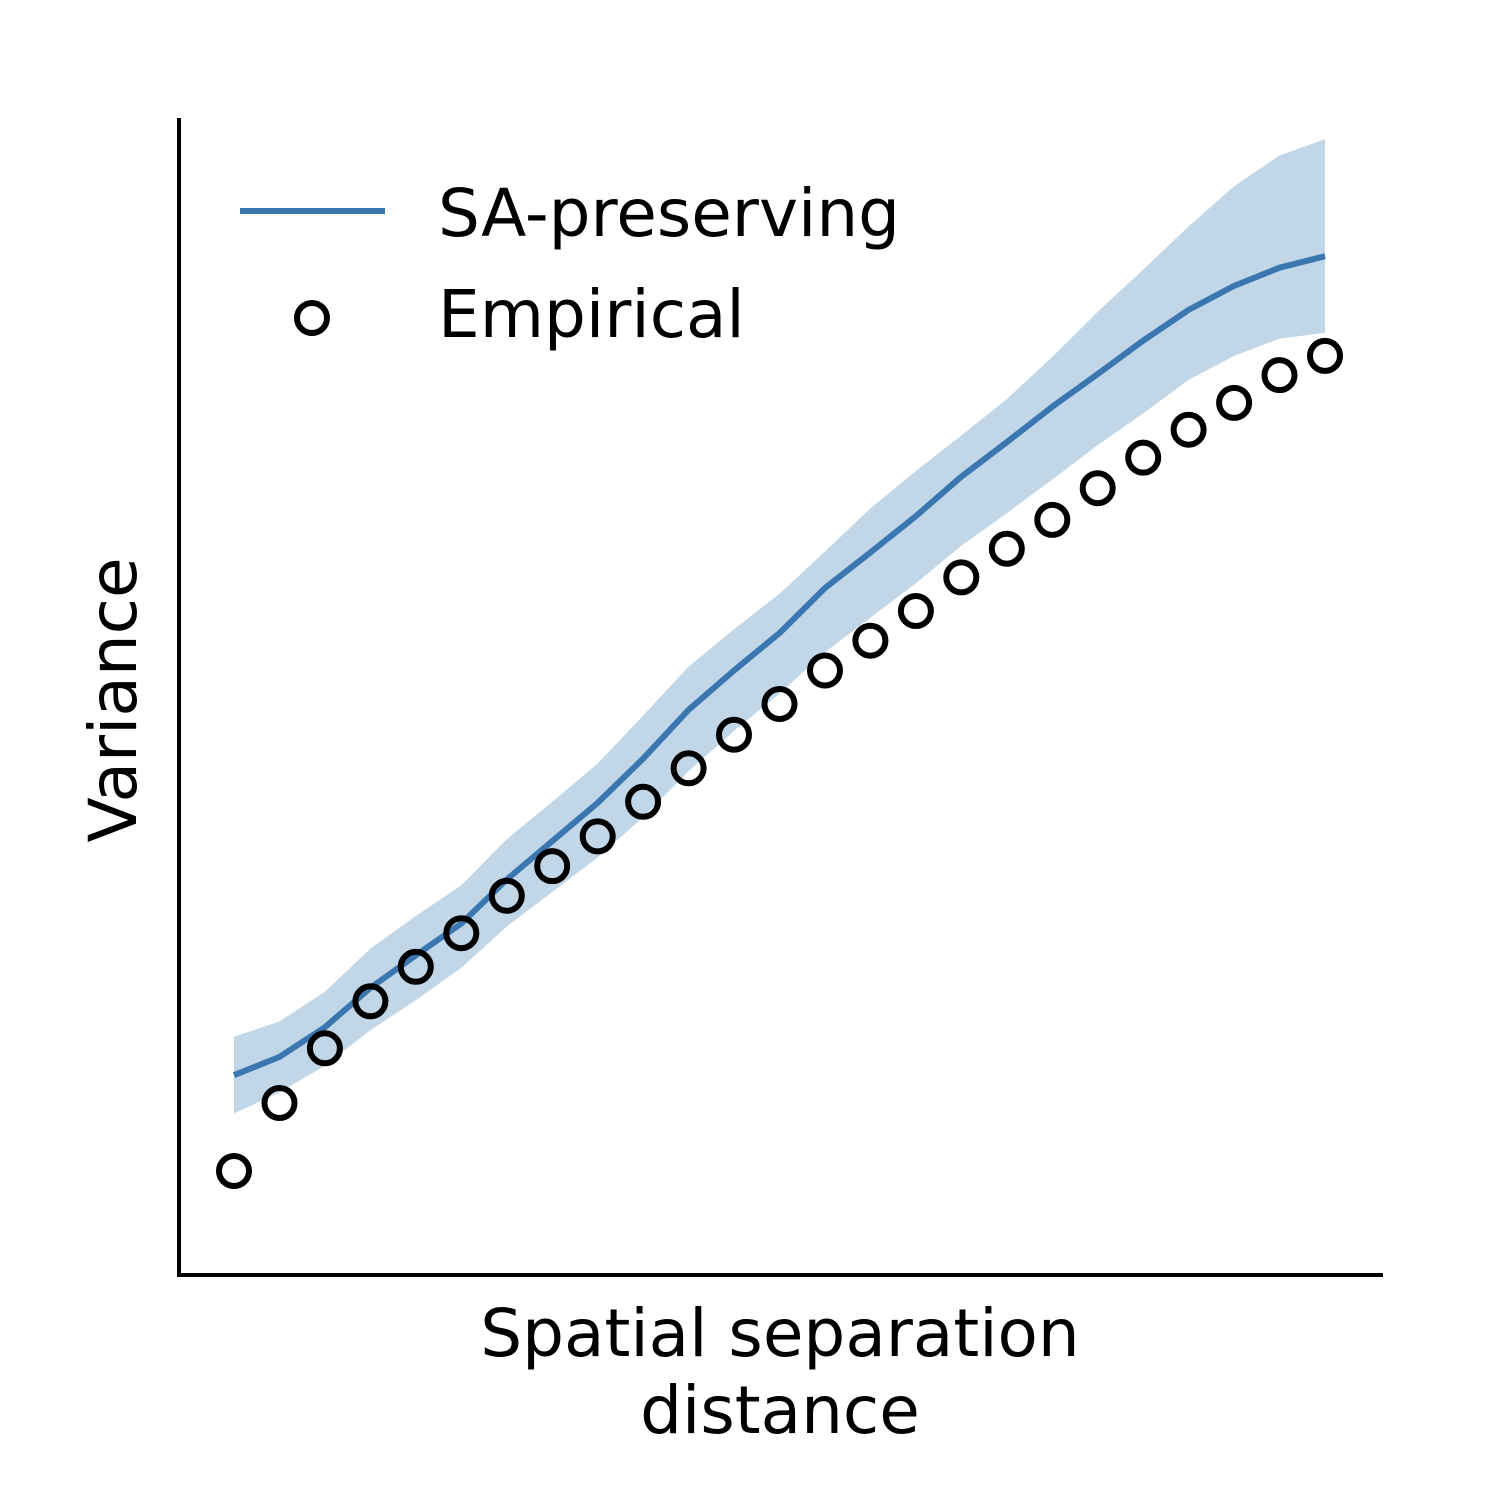  Describe the element at coordinates (591, 314) in the screenshot. I see `legend-label-empirical: Empirical` at that location.